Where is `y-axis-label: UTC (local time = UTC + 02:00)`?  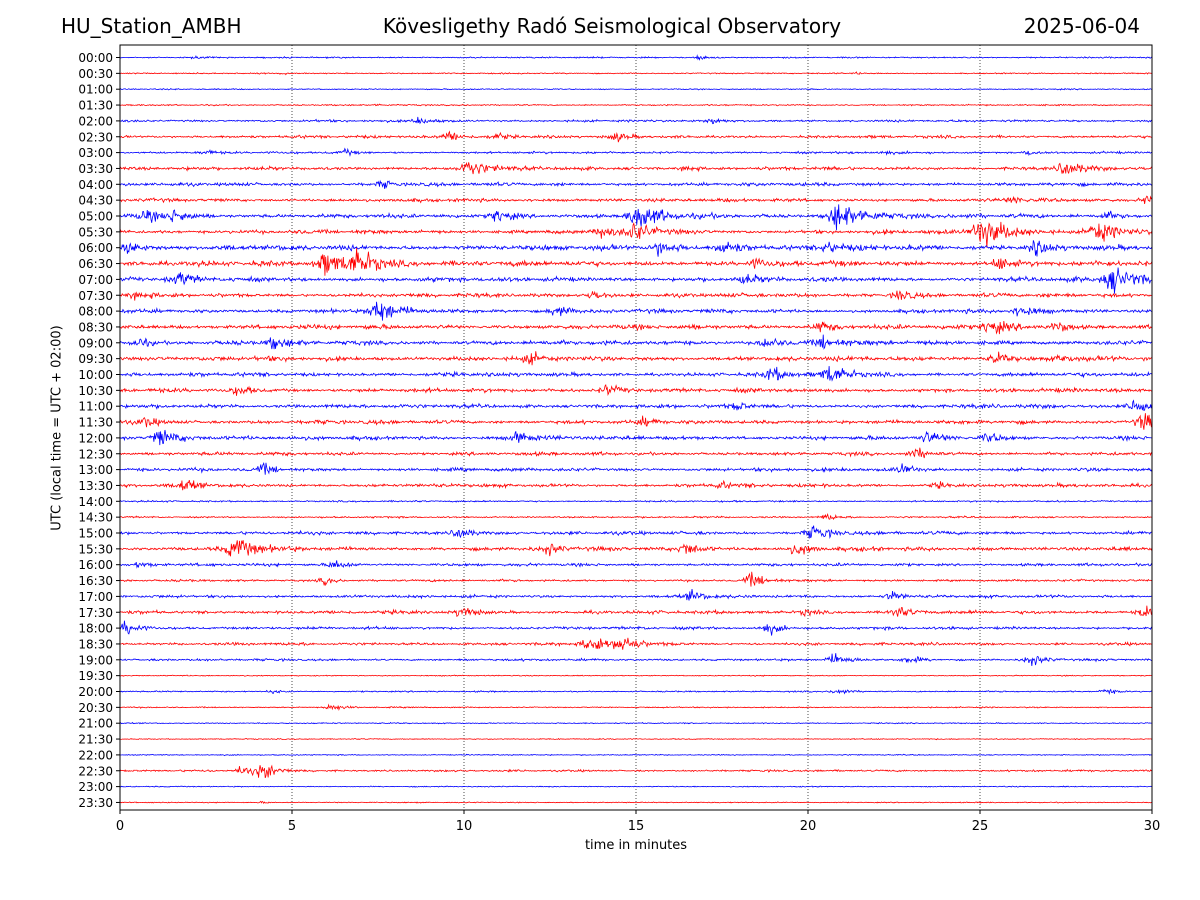 y-axis-label: UTC (local time = UTC + 02:00) is located at coordinates (57, 428).